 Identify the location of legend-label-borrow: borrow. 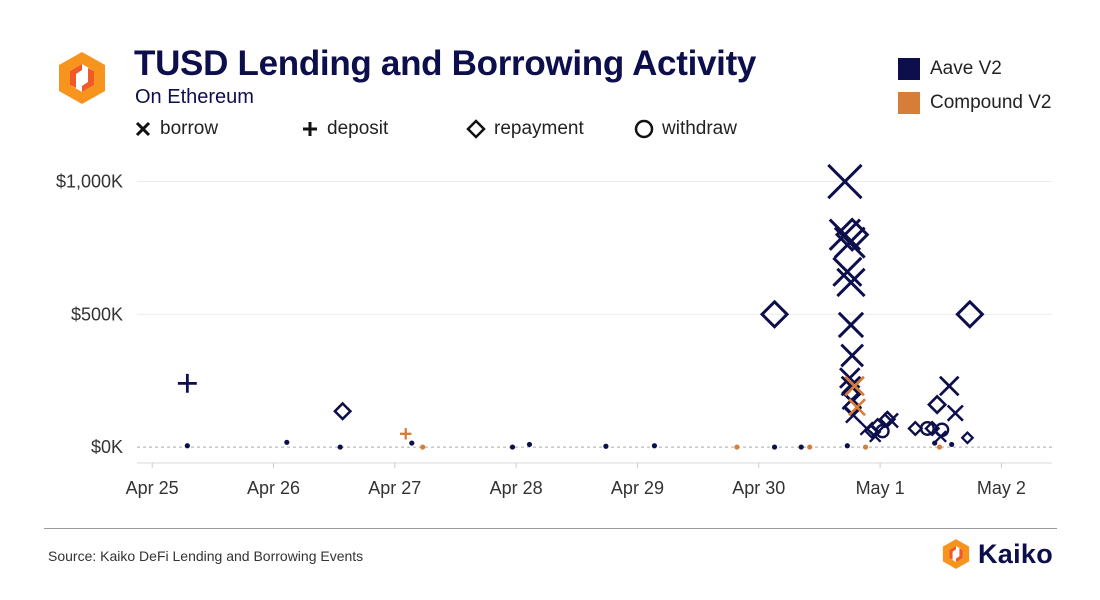
(189, 128).